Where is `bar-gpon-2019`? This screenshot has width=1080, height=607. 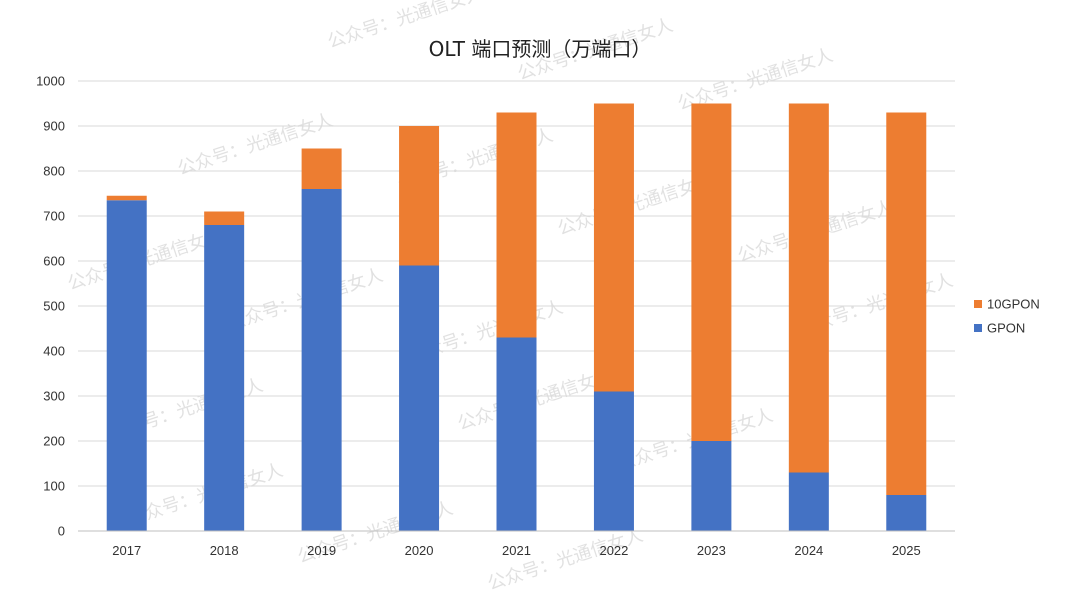
bar-gpon-2019 is located at coordinates (321, 360).